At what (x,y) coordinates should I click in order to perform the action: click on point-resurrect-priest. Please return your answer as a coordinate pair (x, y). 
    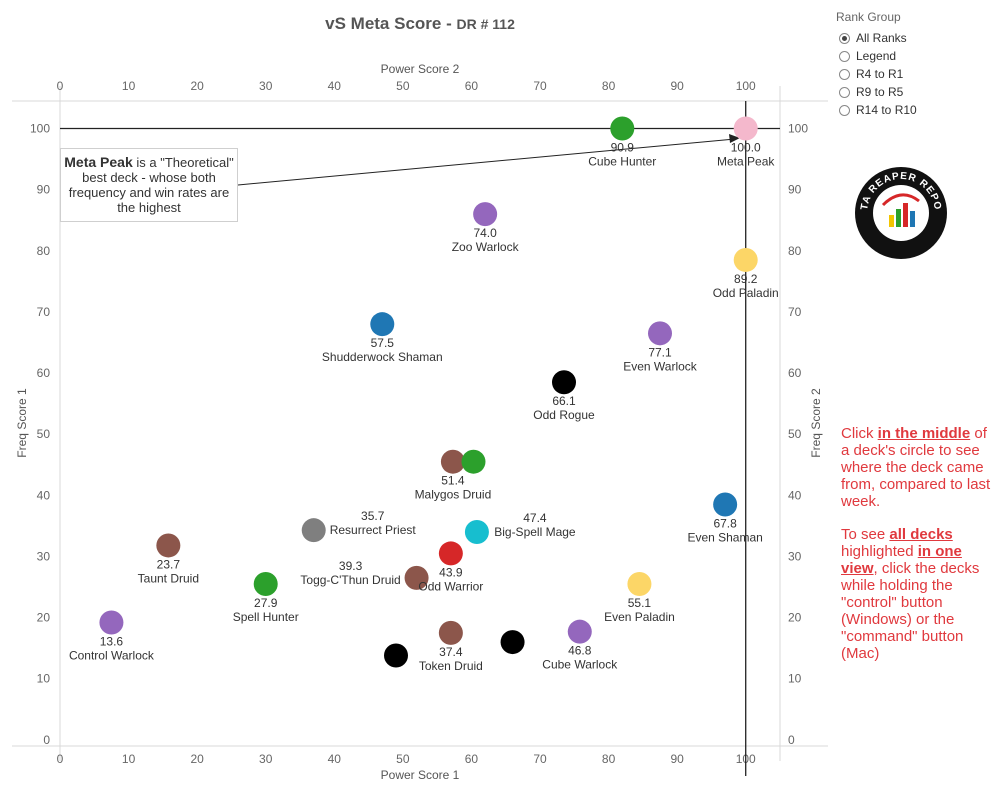
    Looking at the image, I should click on (313, 530).